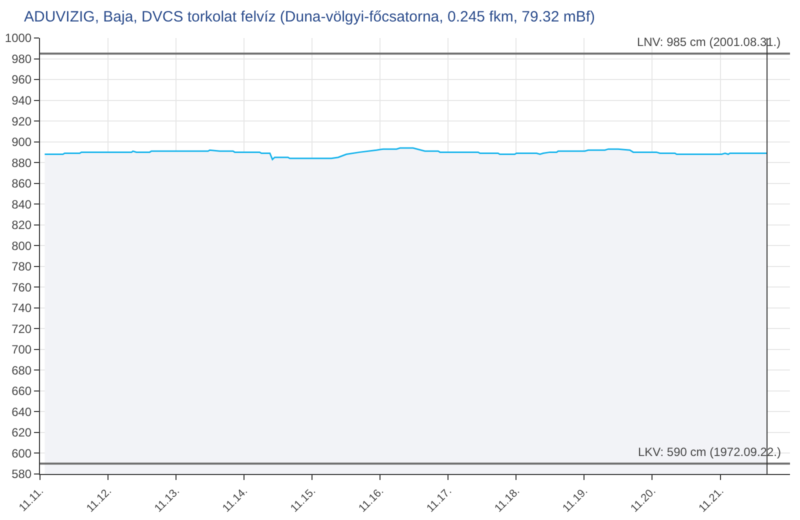 This screenshot has height=520, width=800. What do you see at coordinates (22, 453) in the screenshot?
I see `y-tick-label: 600` at bounding box center [22, 453].